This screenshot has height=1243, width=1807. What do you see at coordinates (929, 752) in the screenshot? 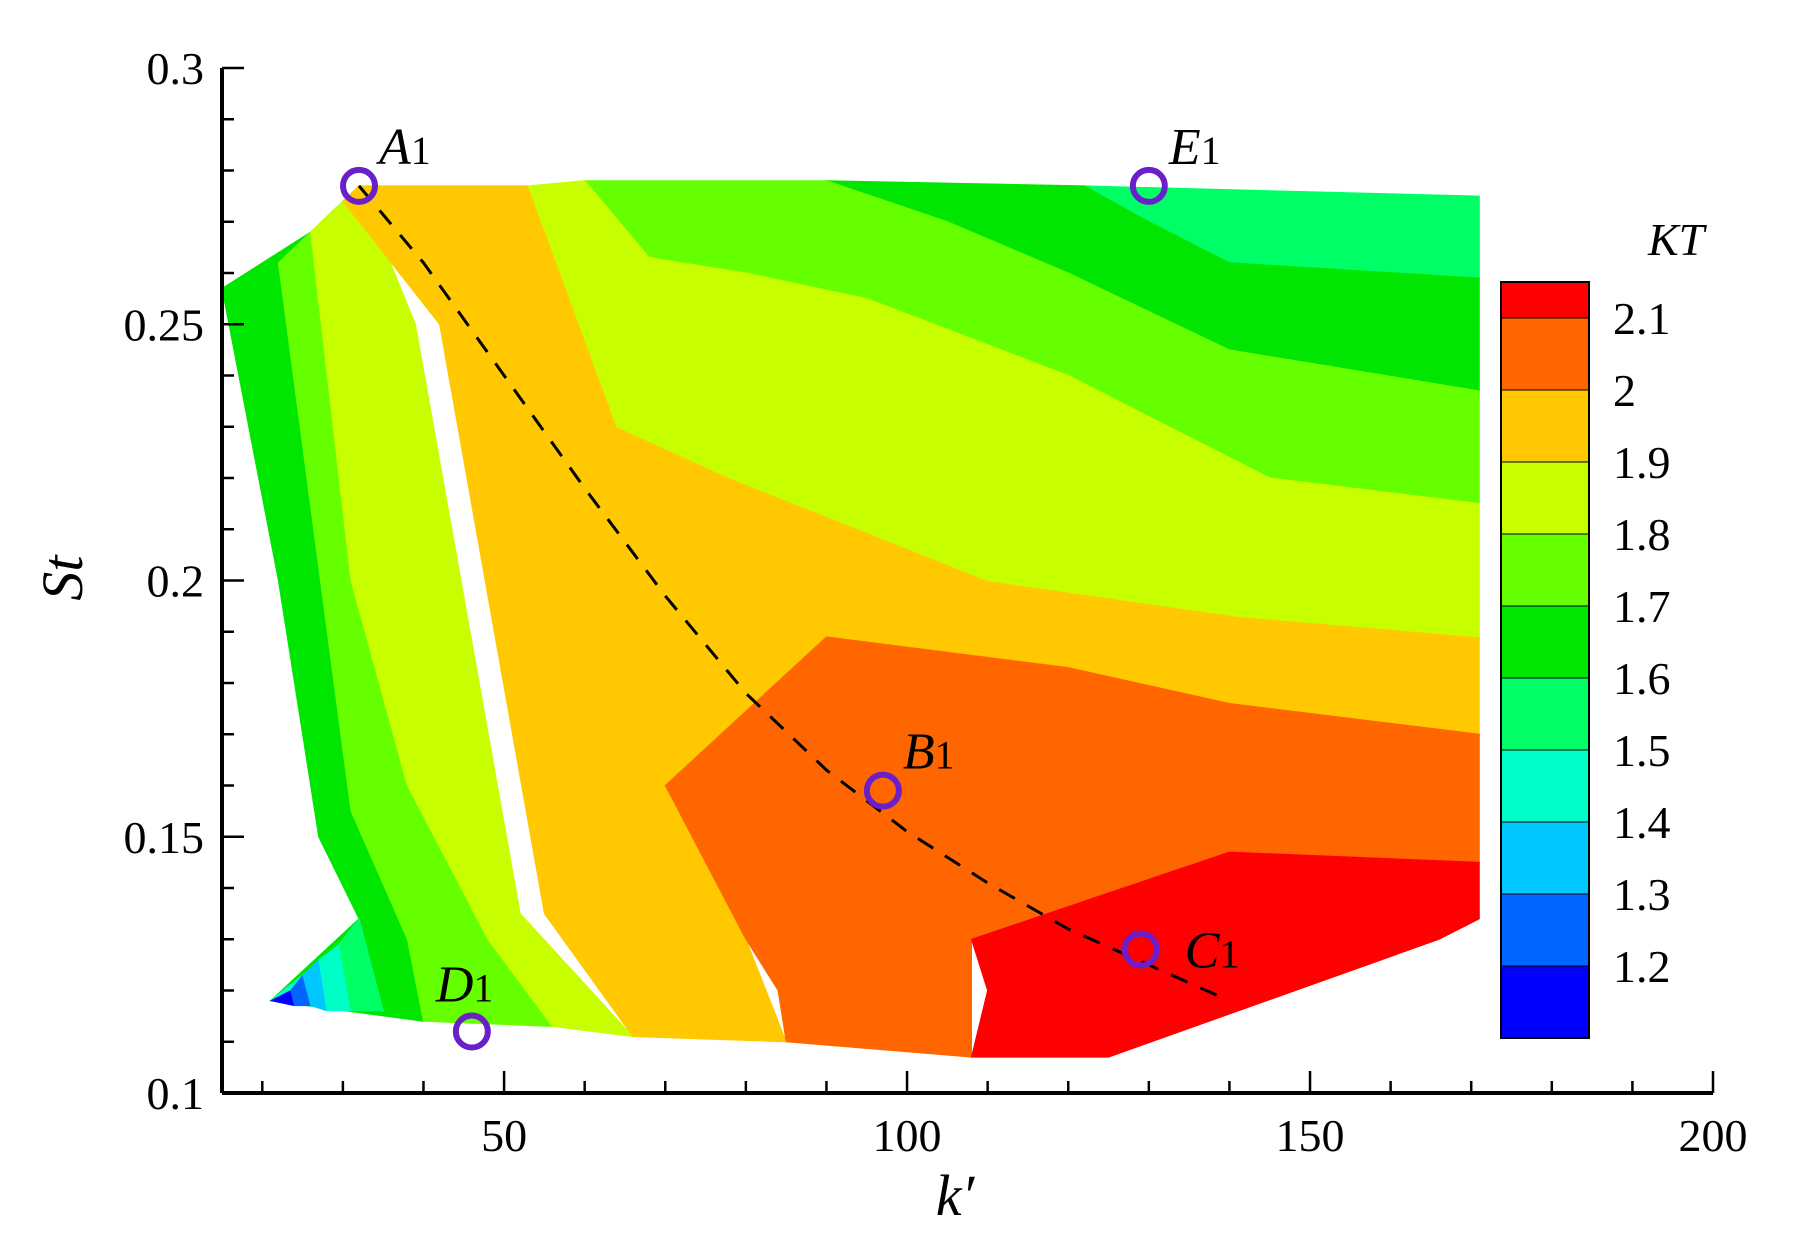
I see `point-label-b: B1` at bounding box center [929, 752].